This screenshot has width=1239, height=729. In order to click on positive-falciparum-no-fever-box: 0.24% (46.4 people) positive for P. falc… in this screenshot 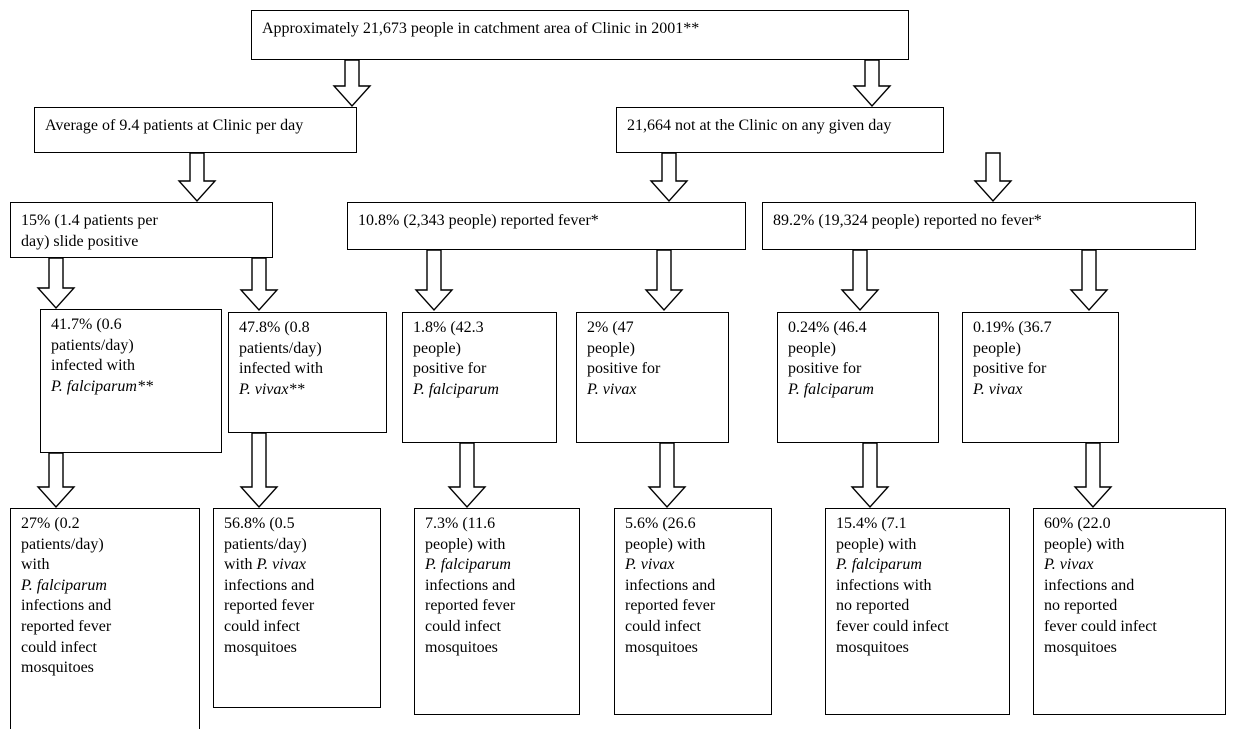, I will do `click(858, 377)`.